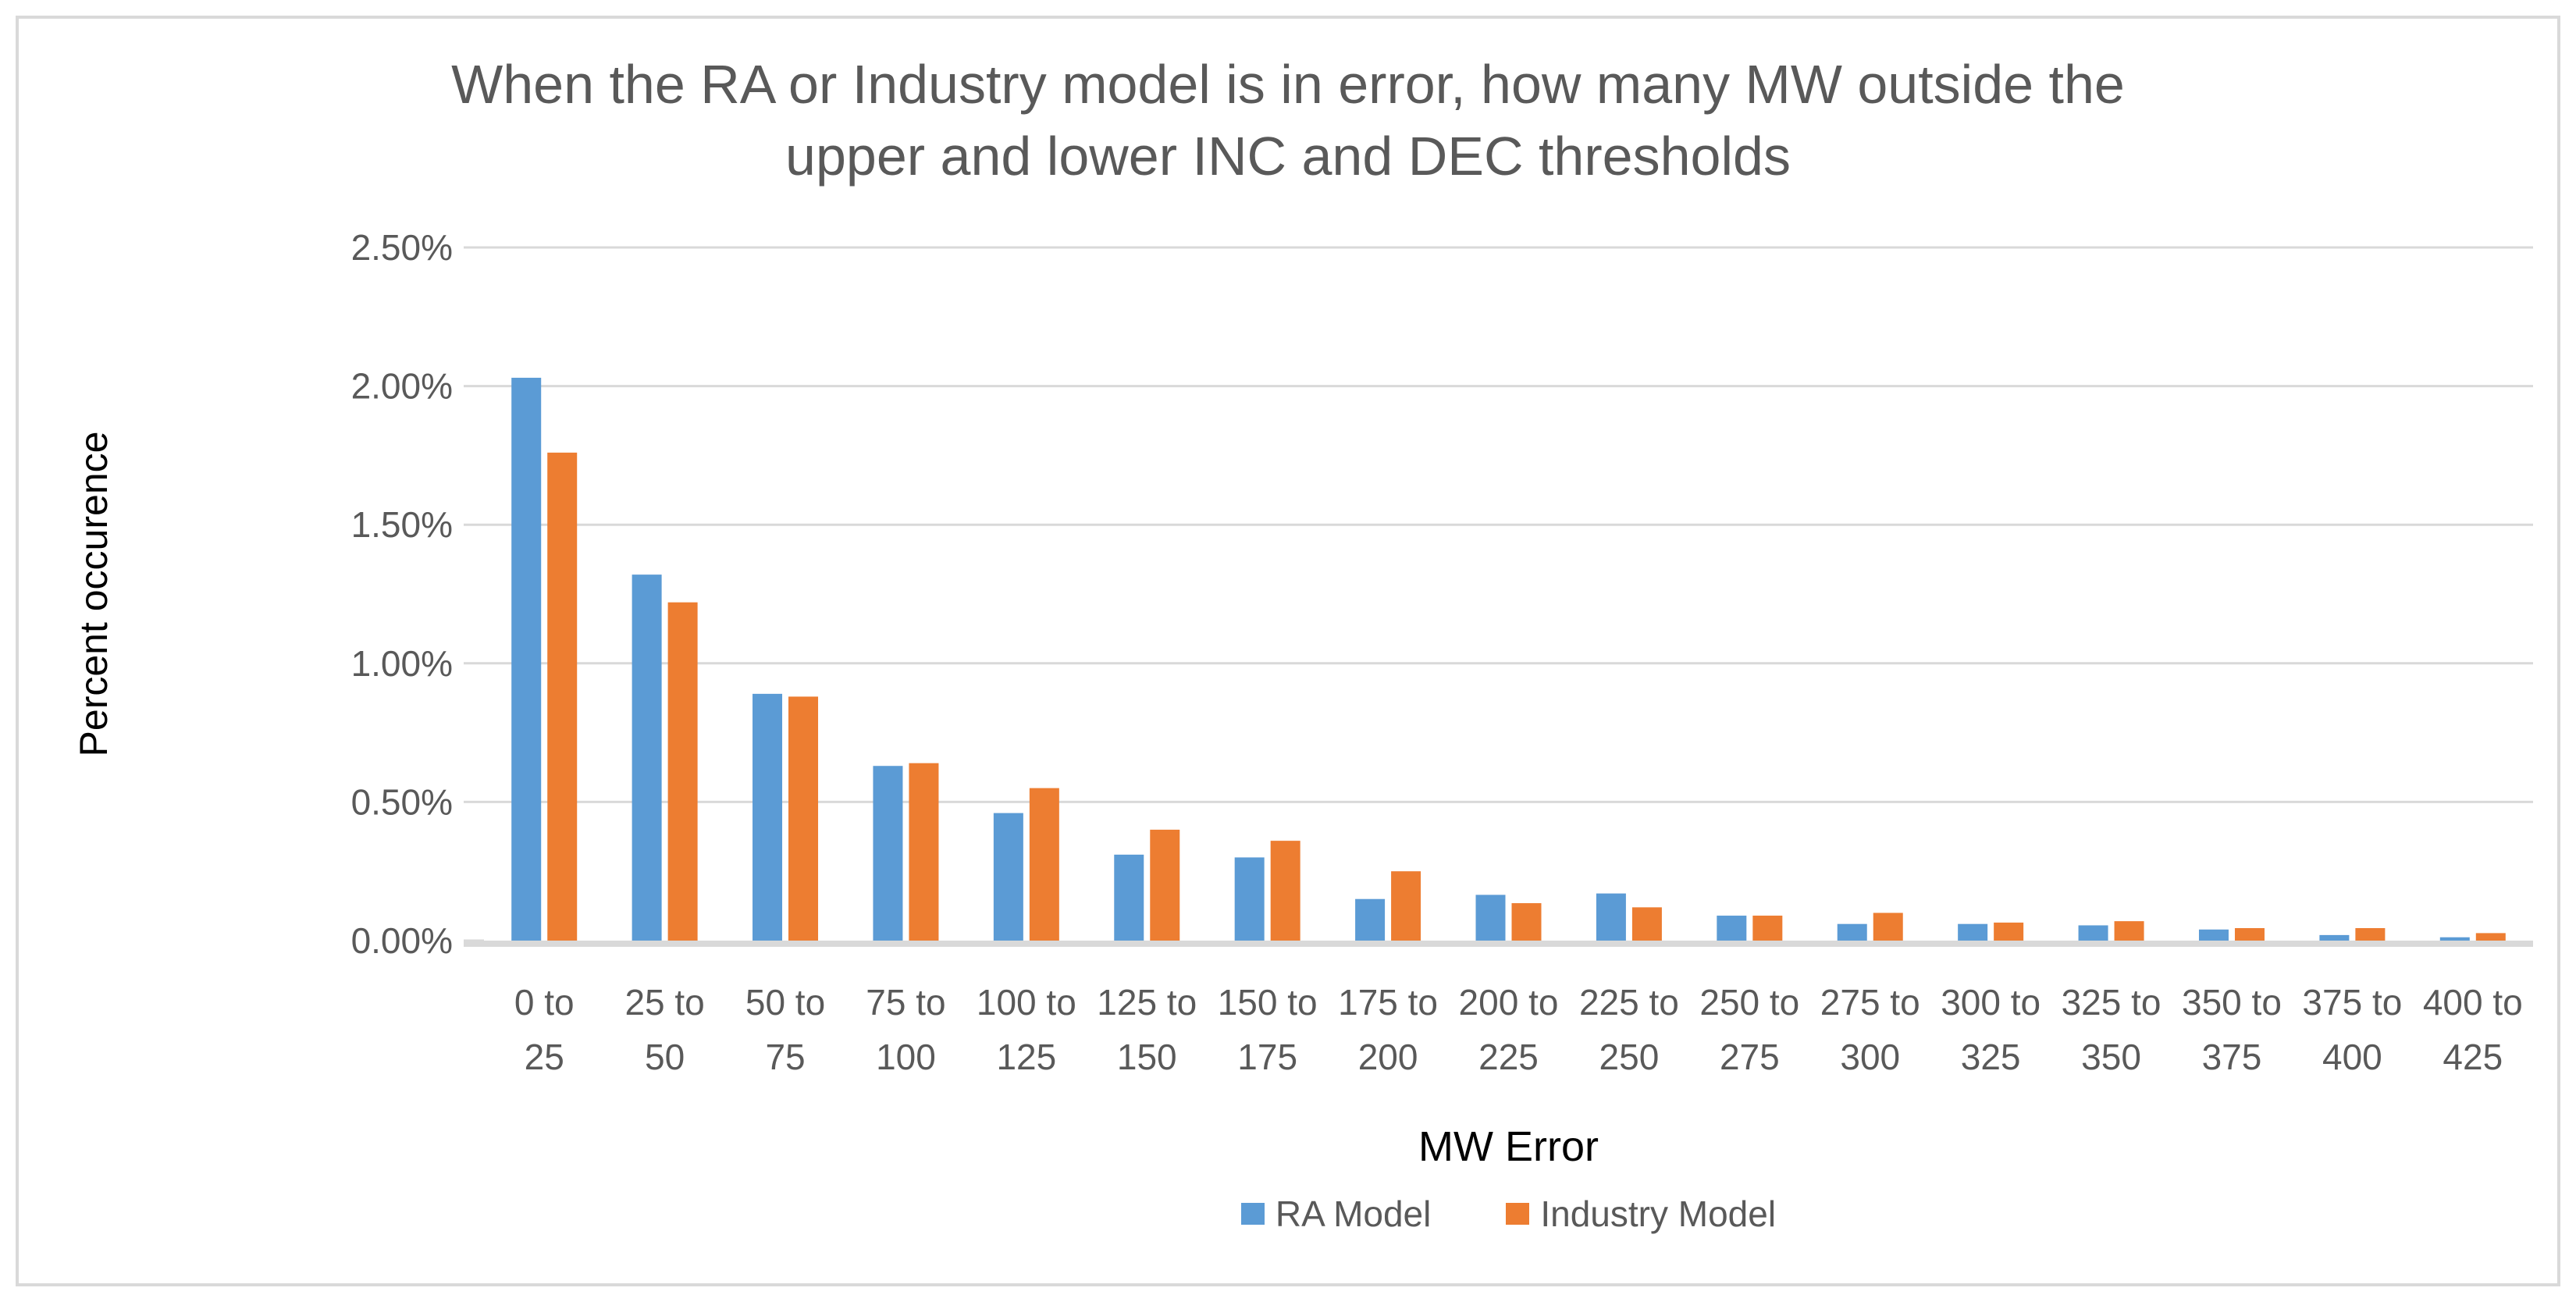  What do you see at coordinates (1147, 1029) in the screenshot?
I see `x-tick-label-125-to-150: 125 to 150` at bounding box center [1147, 1029].